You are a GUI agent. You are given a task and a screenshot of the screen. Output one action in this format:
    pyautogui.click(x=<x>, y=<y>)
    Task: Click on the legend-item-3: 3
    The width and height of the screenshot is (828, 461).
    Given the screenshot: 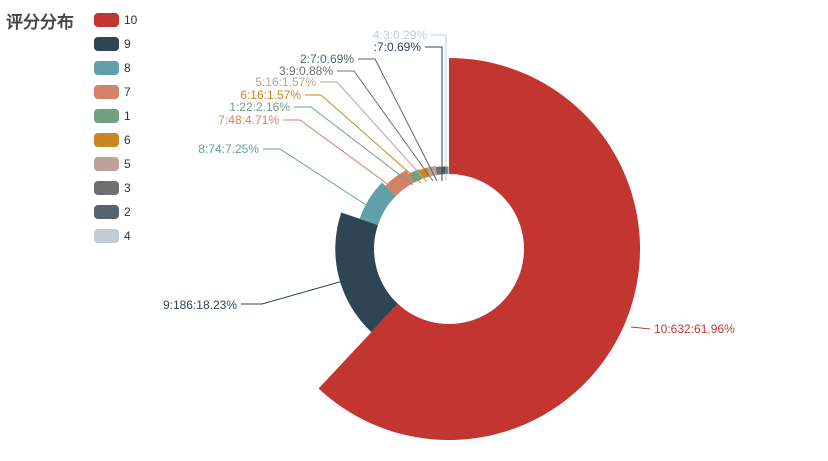 What is the action you would take?
    pyautogui.click(x=115, y=188)
    